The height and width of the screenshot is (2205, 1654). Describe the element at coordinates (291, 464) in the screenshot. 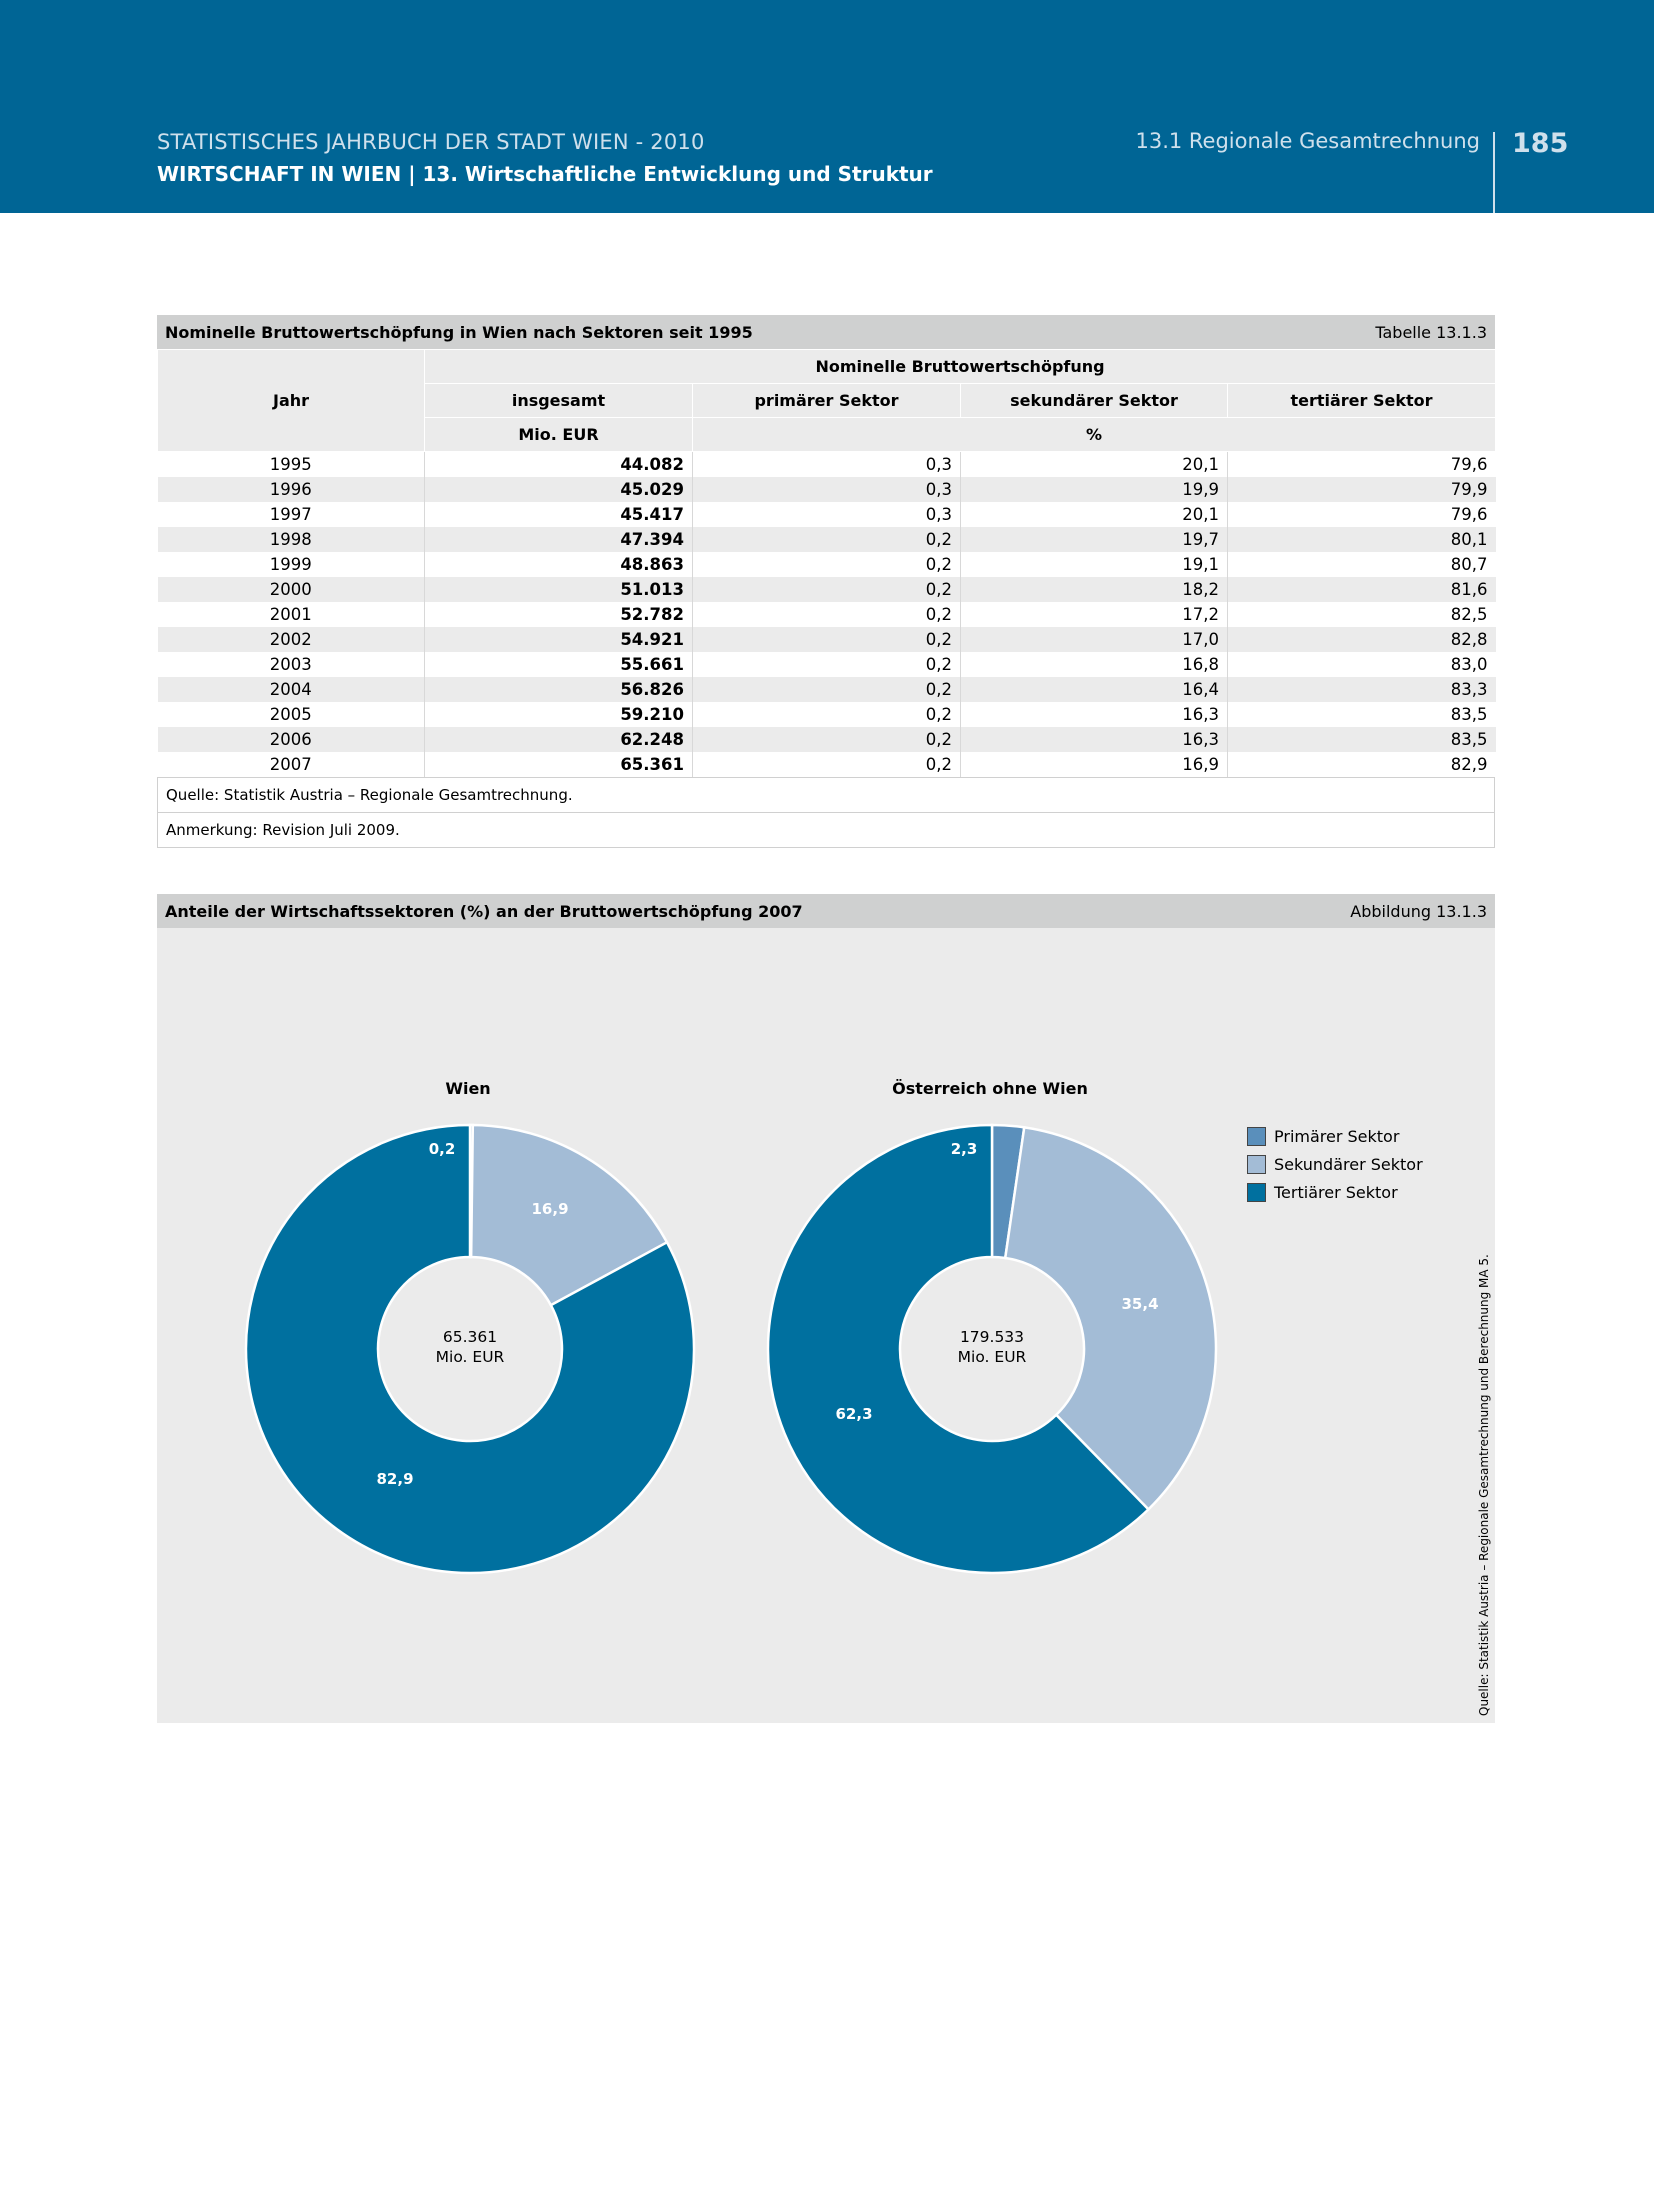

I see `table-cell: 1995` at that location.